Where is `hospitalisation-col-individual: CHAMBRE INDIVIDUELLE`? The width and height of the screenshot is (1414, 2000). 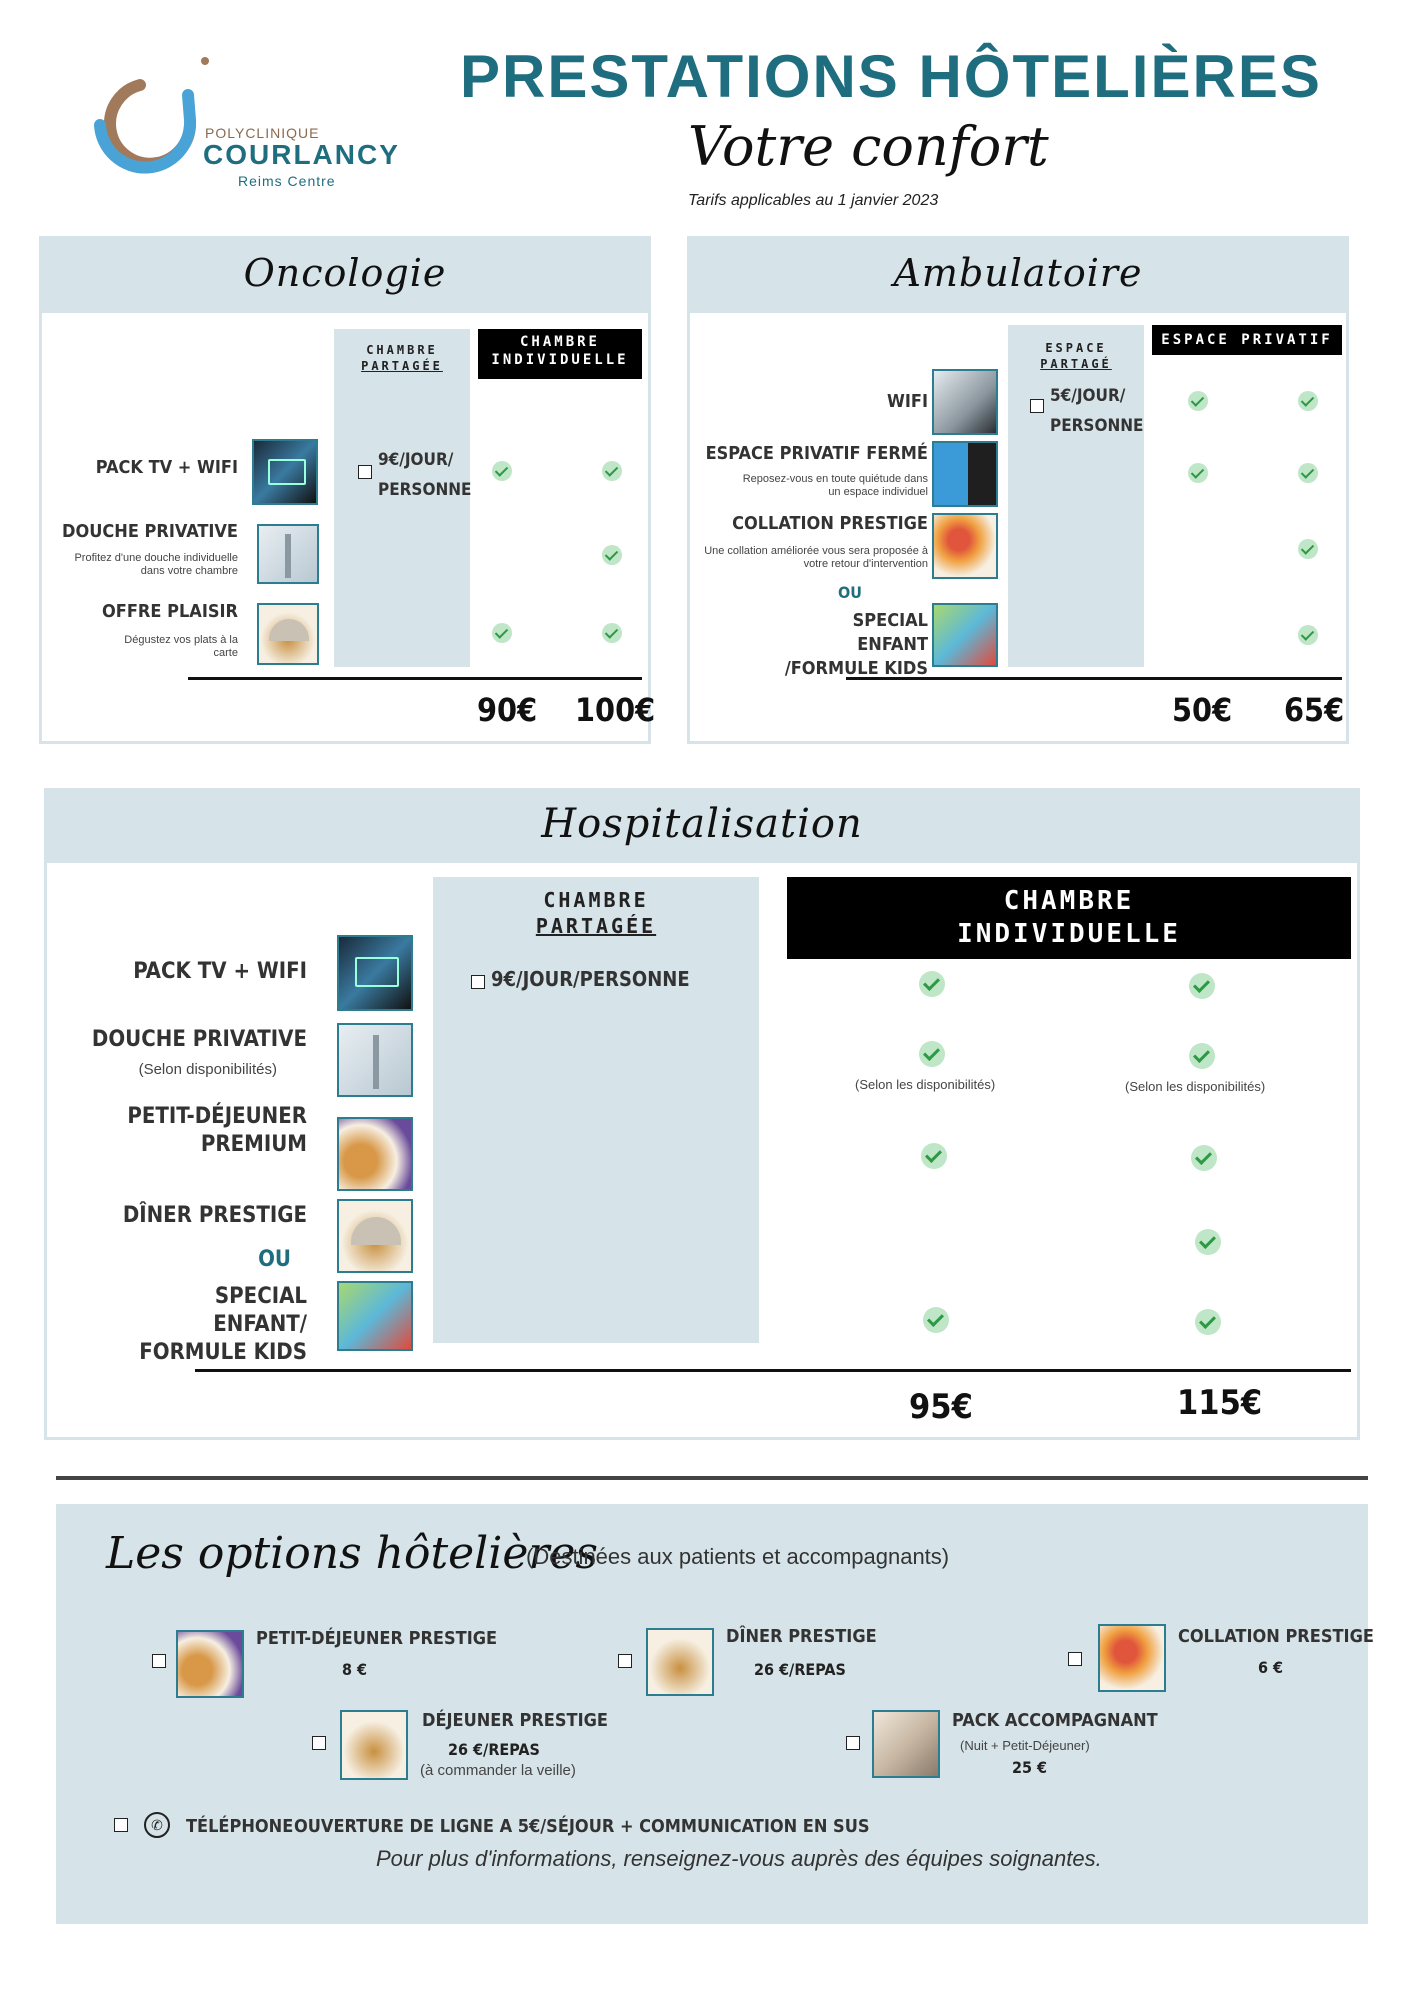 hospitalisation-col-individual: CHAMBRE INDIVIDUELLE is located at coordinates (1069, 918).